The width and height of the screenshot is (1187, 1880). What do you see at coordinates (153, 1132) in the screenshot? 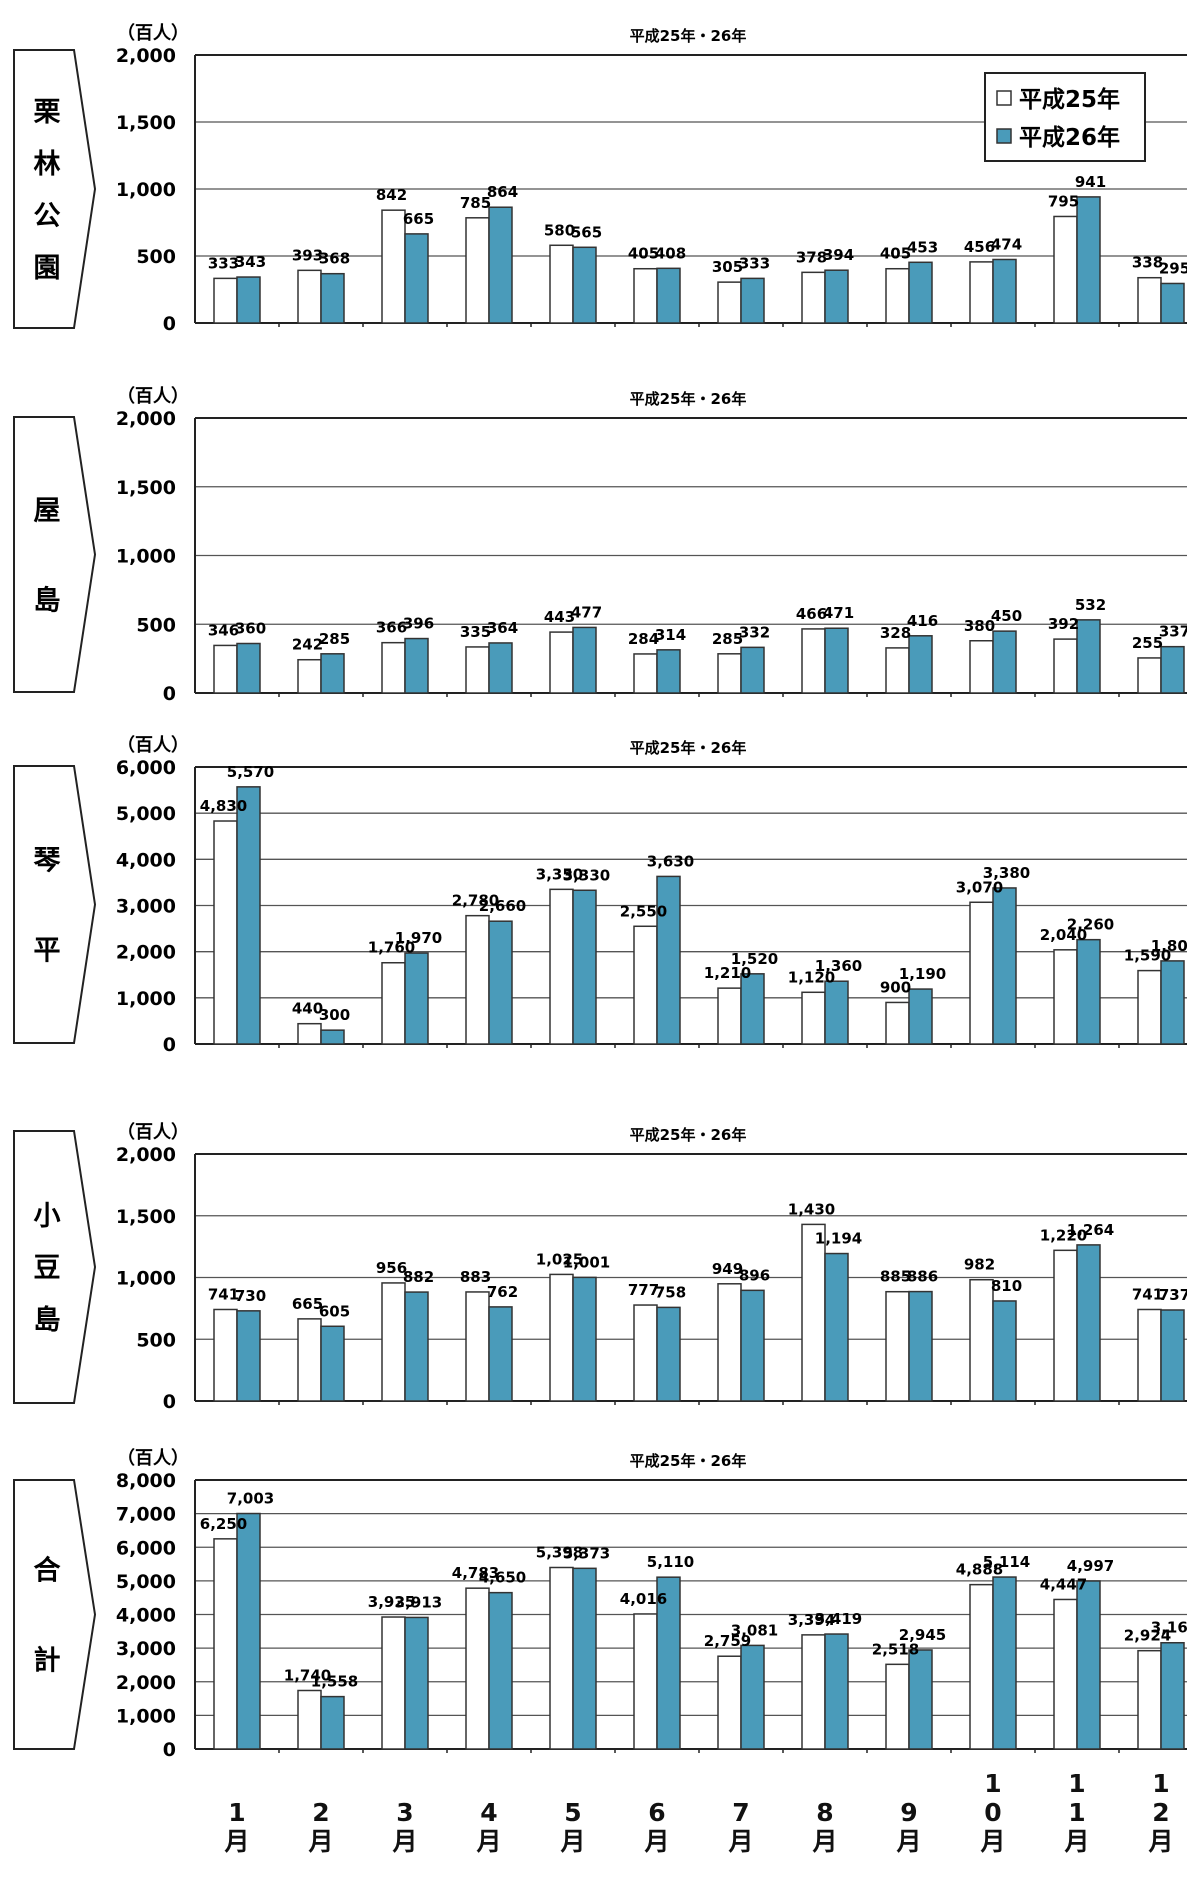
I see `y-unit-label: （百人）` at bounding box center [153, 1132].